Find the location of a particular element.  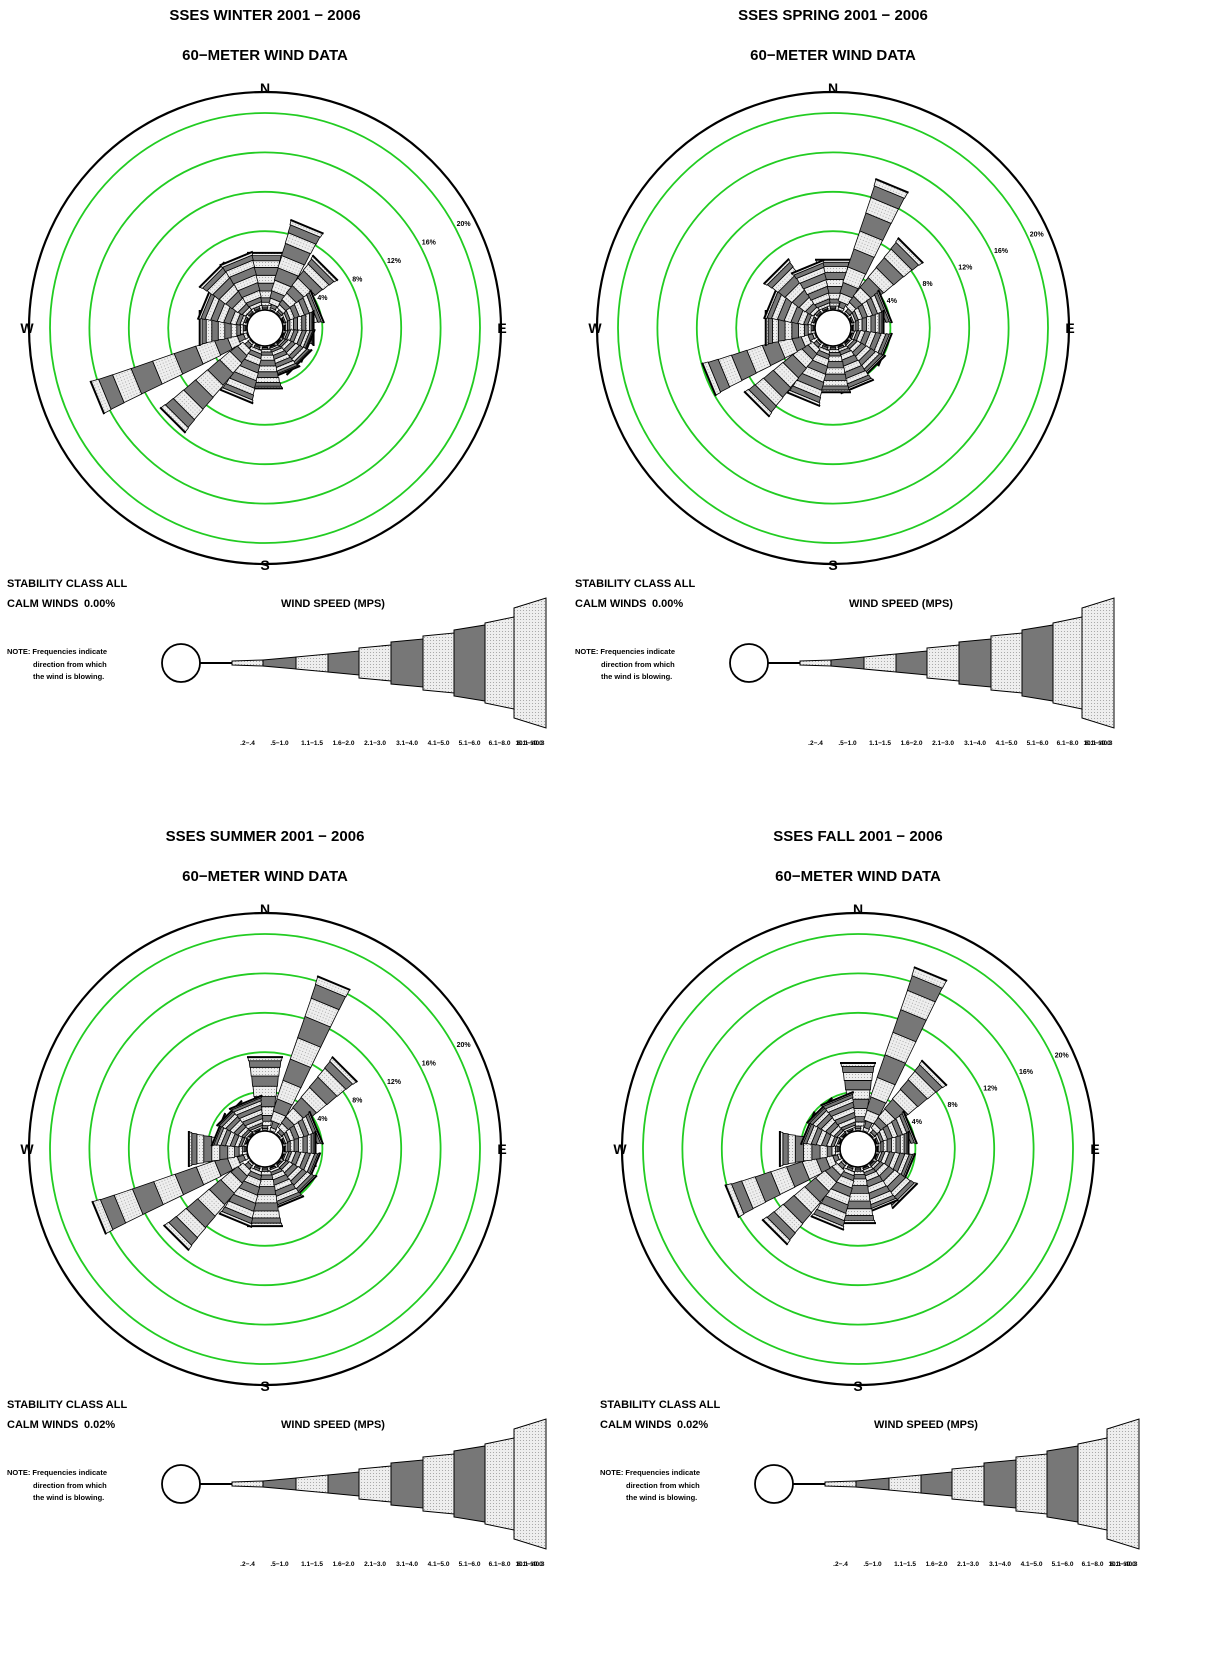

outer-circle is located at coordinates (833, 328).